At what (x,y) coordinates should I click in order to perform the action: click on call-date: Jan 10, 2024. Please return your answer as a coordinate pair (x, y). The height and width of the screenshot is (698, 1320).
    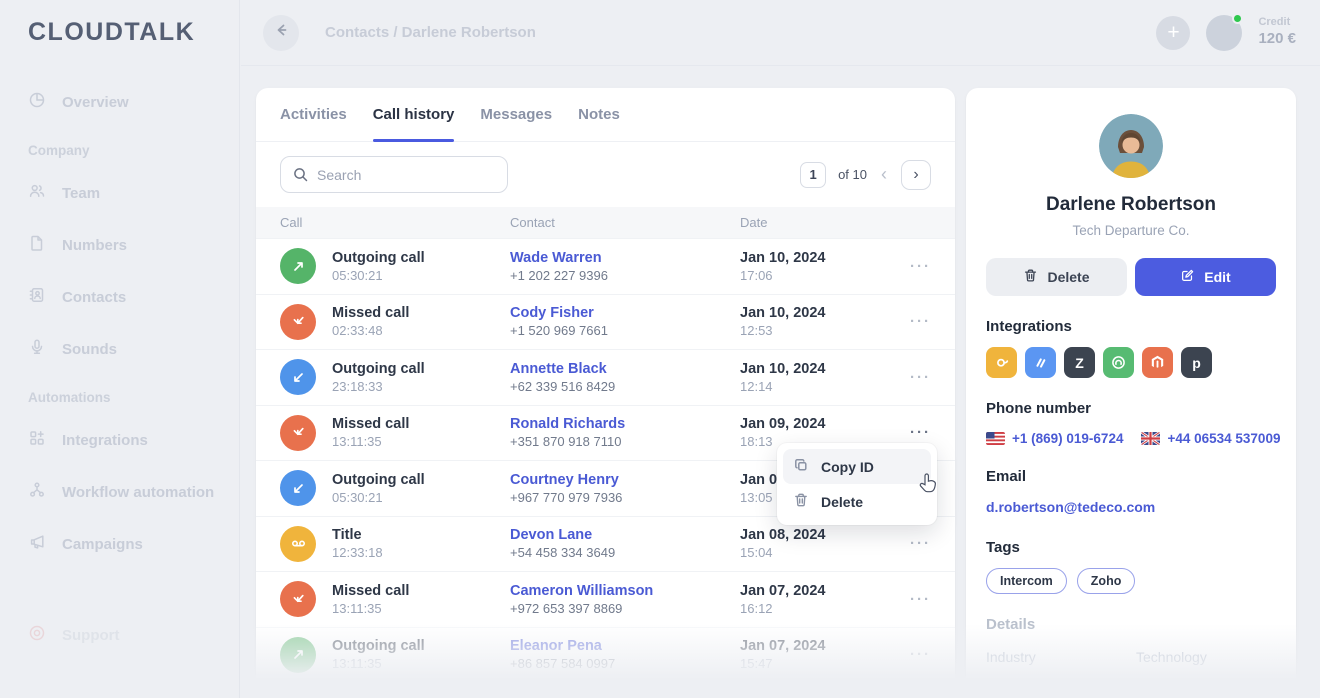
    Looking at the image, I should click on (783, 313).